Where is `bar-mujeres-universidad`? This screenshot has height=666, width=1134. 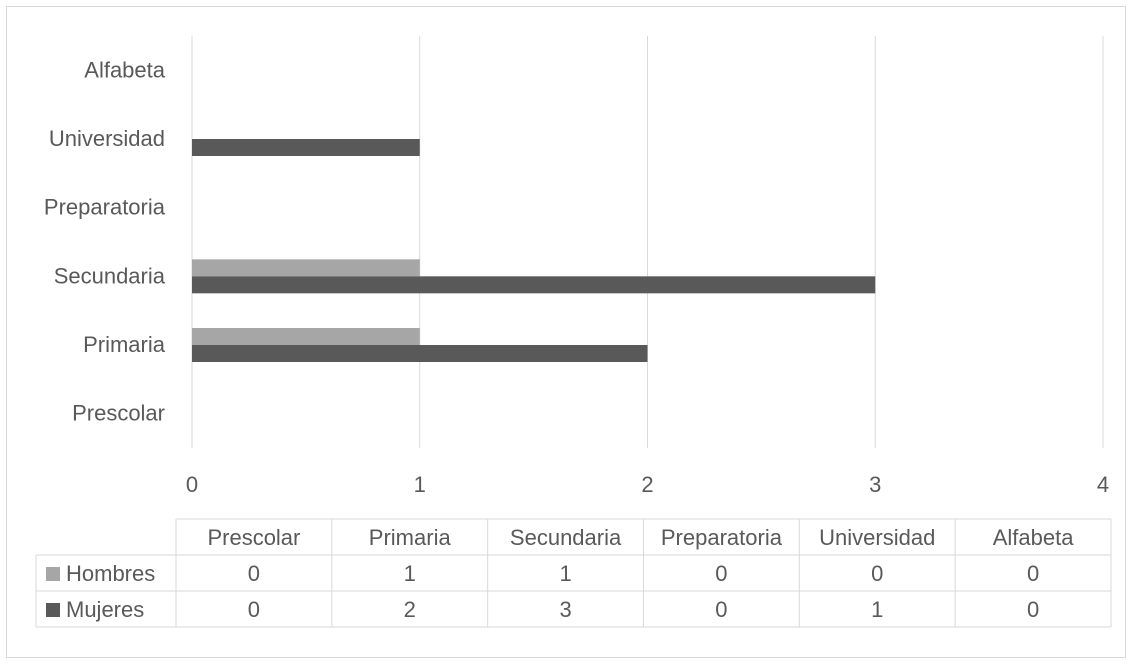
bar-mujeres-universidad is located at coordinates (306, 147).